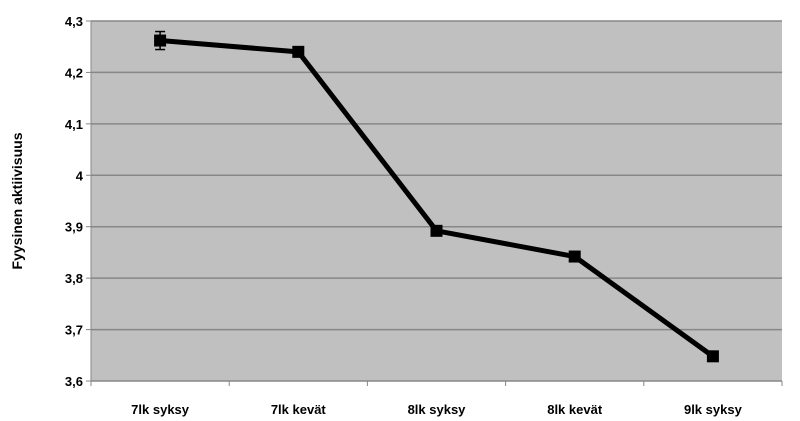 Image resolution: width=800 pixels, height=421 pixels. I want to click on y-tick-label: 3,6, so click(74, 381).